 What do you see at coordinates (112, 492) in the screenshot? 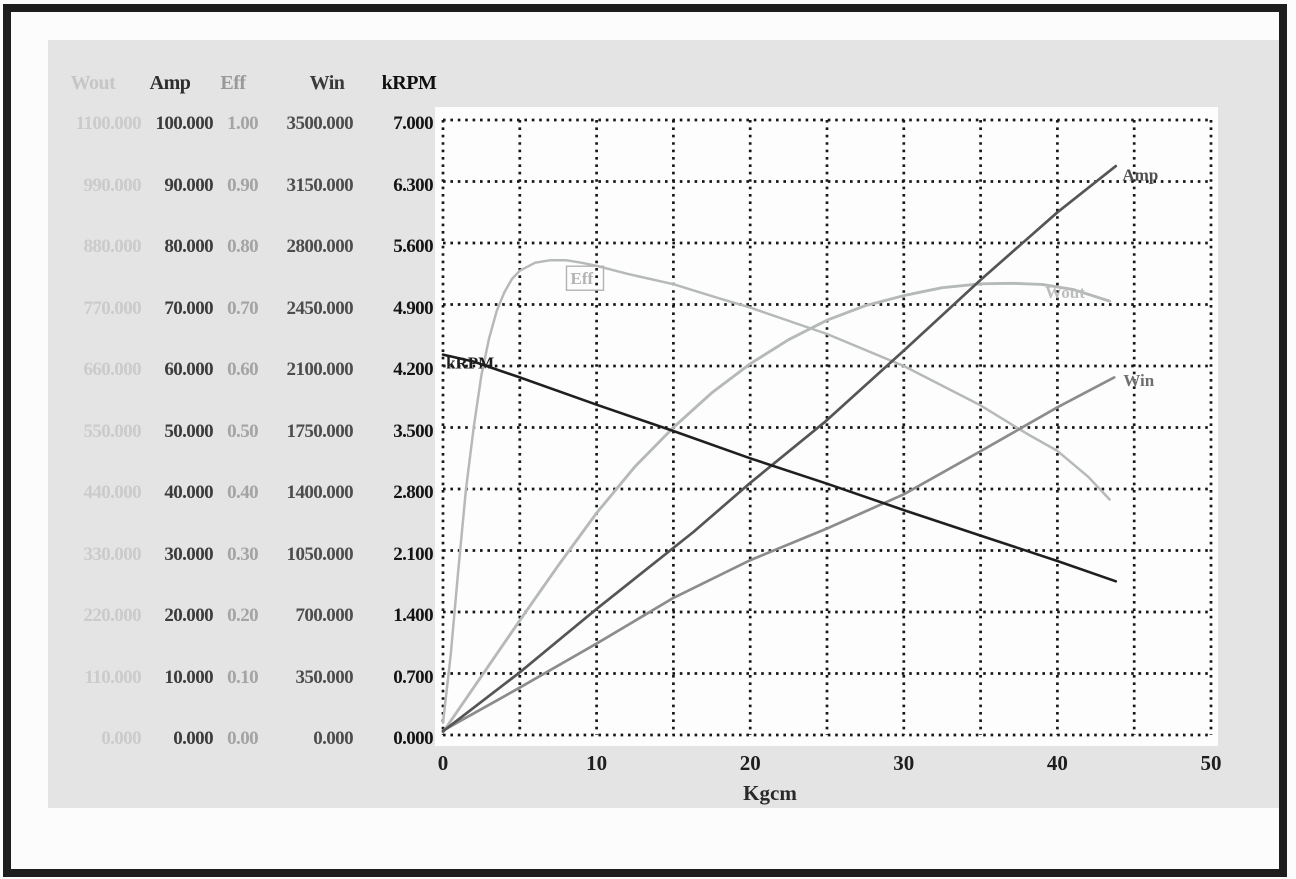
I see `axis-value-wout: 440.000` at bounding box center [112, 492].